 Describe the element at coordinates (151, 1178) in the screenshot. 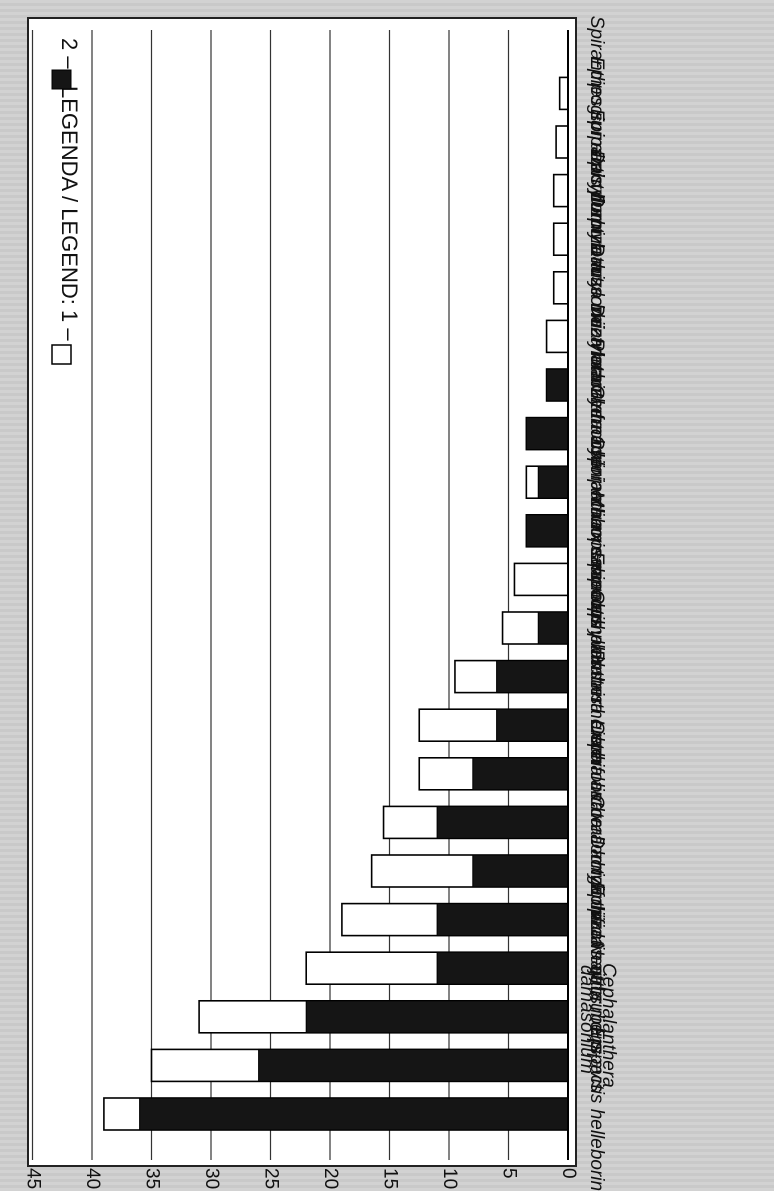

I see `tick-label: 35` at that location.